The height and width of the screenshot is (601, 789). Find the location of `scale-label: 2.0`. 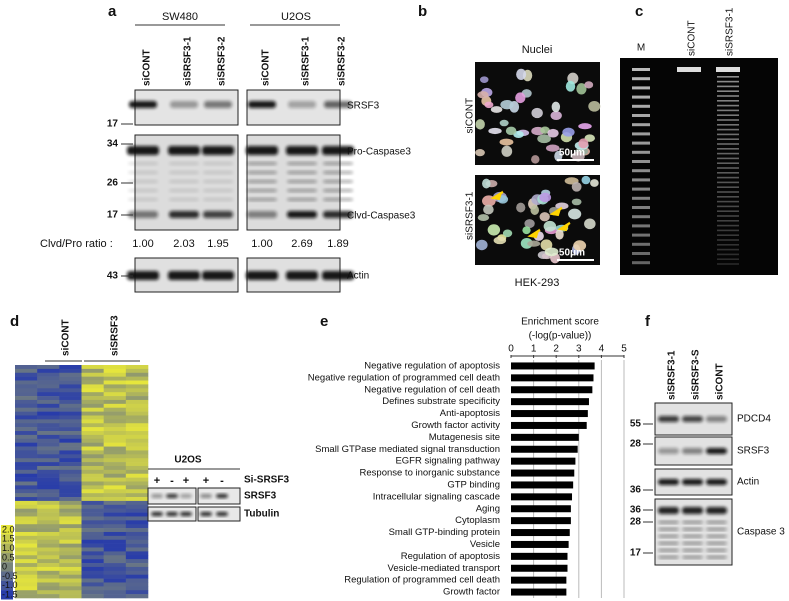

scale-label: 2.0 is located at coordinates (8, 529).